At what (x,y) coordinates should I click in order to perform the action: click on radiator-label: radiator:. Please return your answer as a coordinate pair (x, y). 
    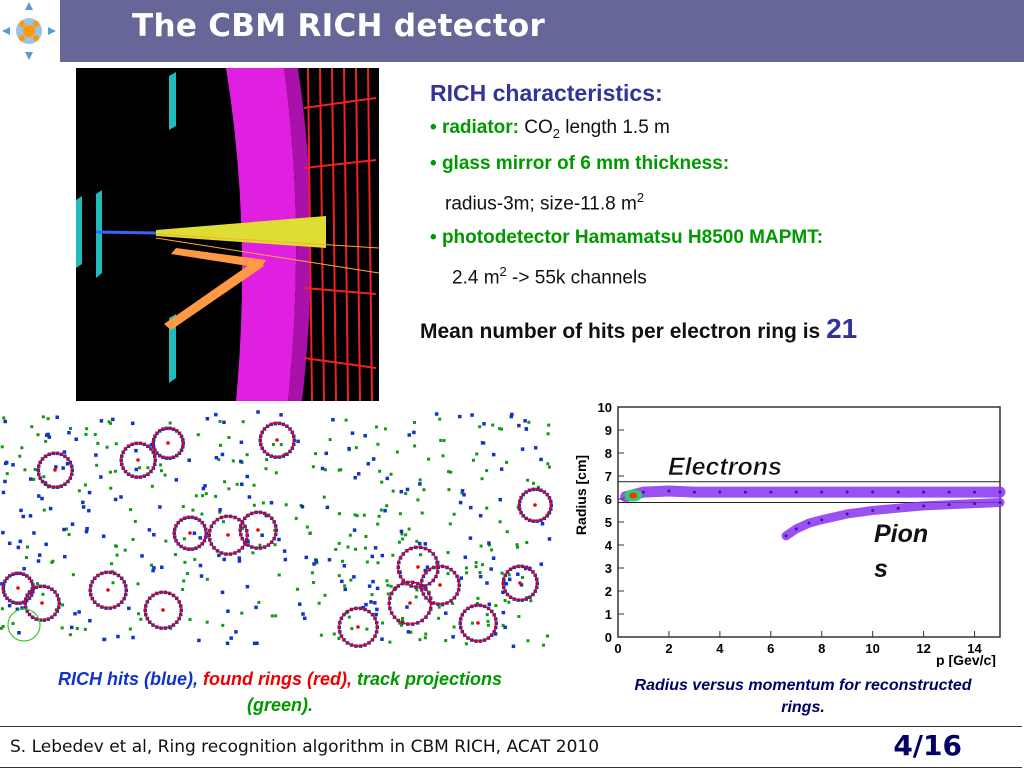
    Looking at the image, I should click on (480, 127).